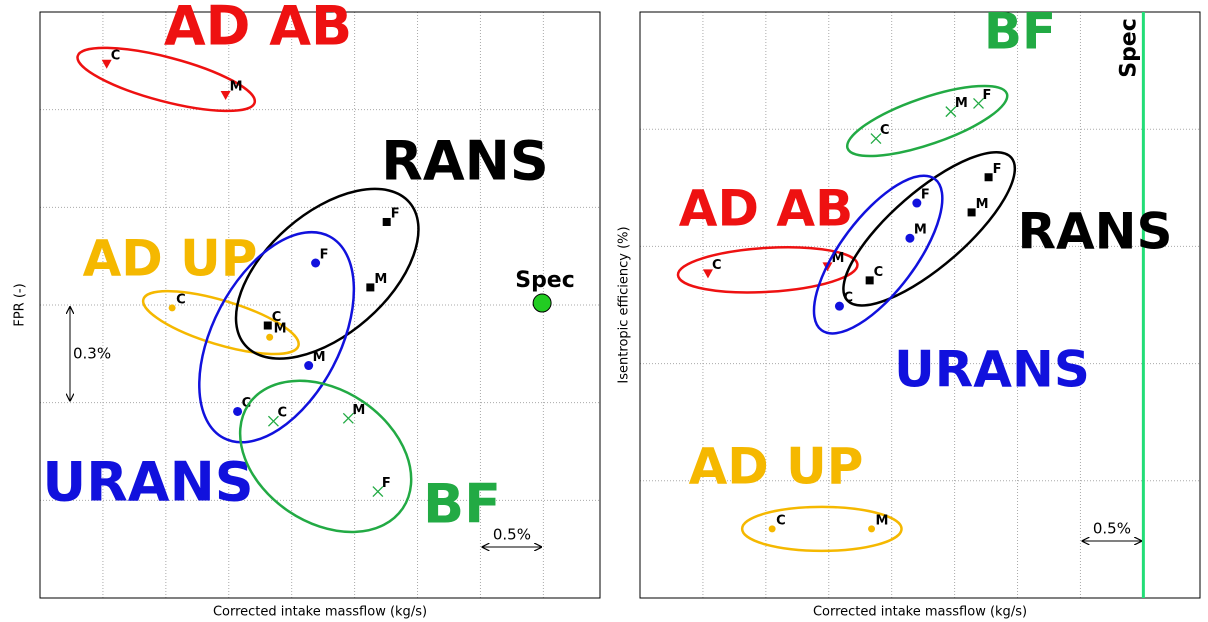  I want to click on y-axis-label: FPR (-), so click(20, 304).